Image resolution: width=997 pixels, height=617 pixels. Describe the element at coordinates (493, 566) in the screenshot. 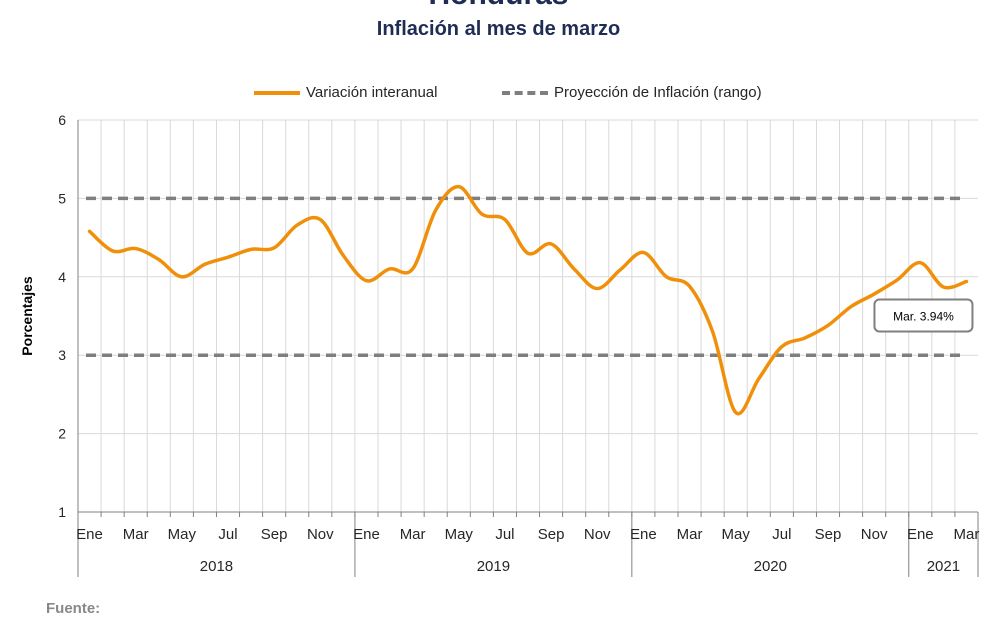

I see `x-year-label: 2019` at that location.